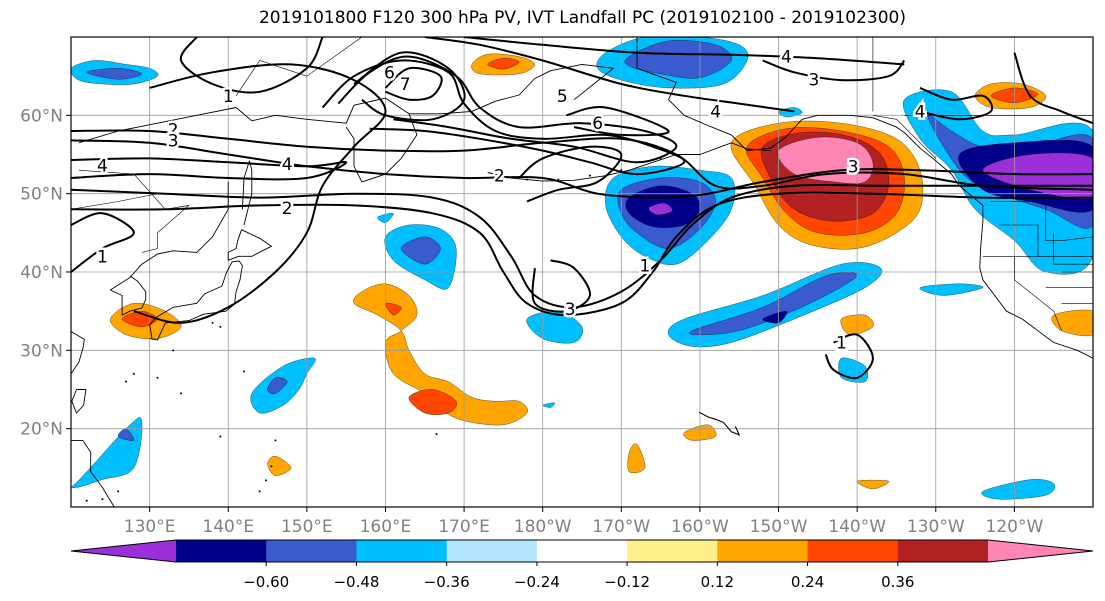 This screenshot has height=601, width=1105. What do you see at coordinates (447, 582) in the screenshot?
I see `colorbar-tick-label: −0.36` at bounding box center [447, 582].